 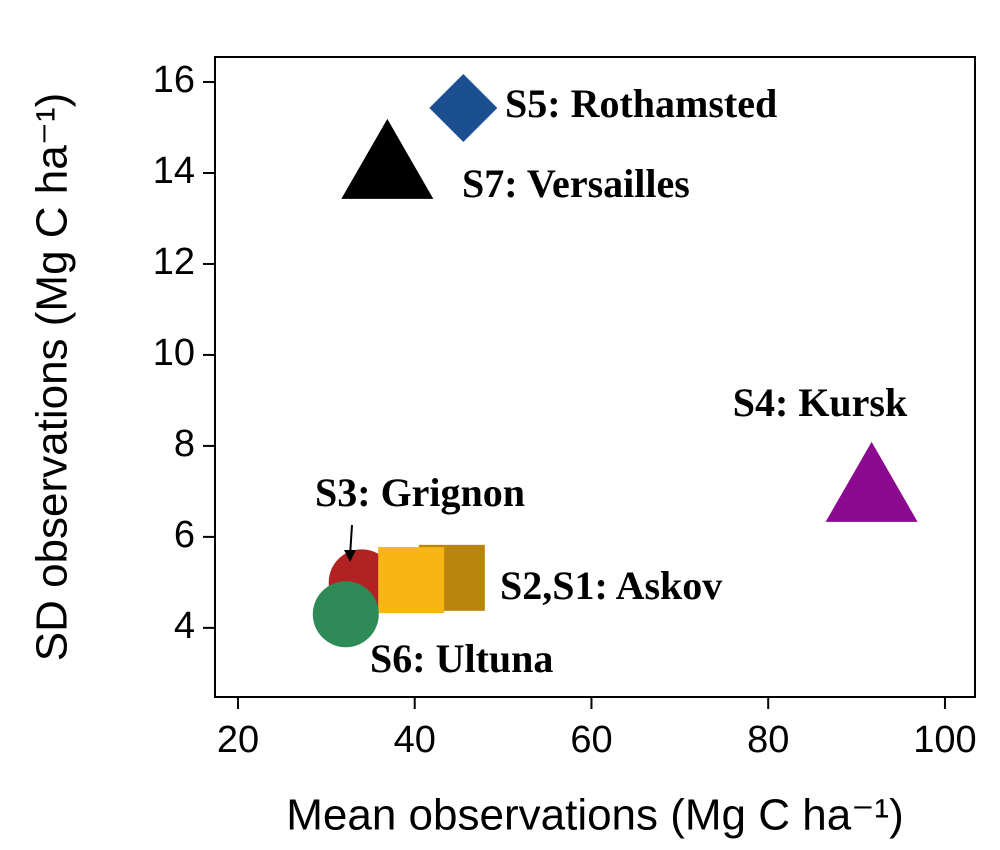 I want to click on x-tick-label: 80, so click(x=768, y=740).